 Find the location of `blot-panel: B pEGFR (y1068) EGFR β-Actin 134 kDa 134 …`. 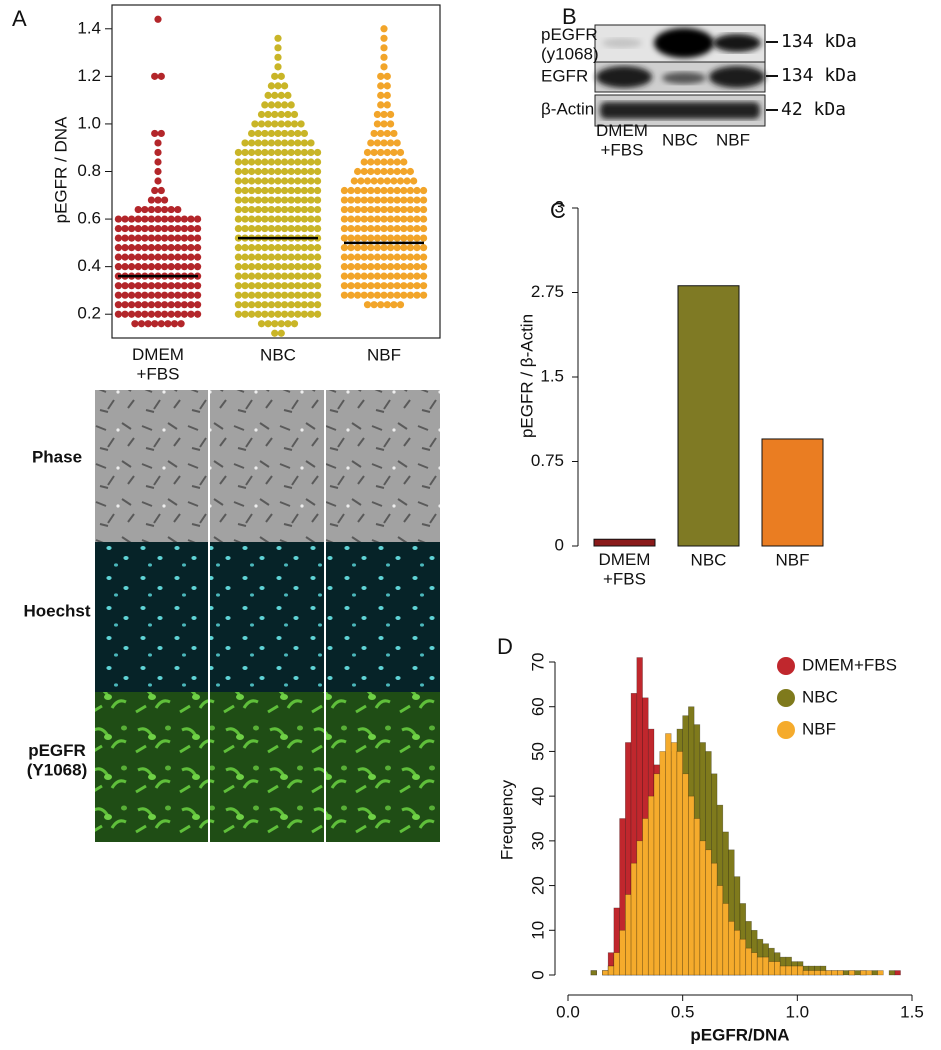

blot-panel: B pEGFR (y1068) EGFR β-Actin 134 kDa 134 … is located at coordinates (699, 82).